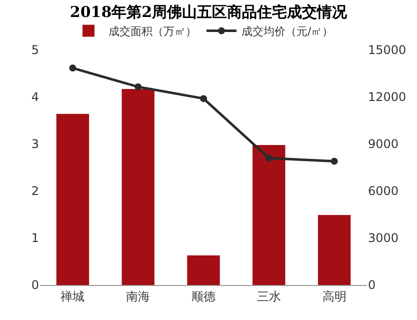  I want to click on y2-tick-label: 12000, so click(387, 97).